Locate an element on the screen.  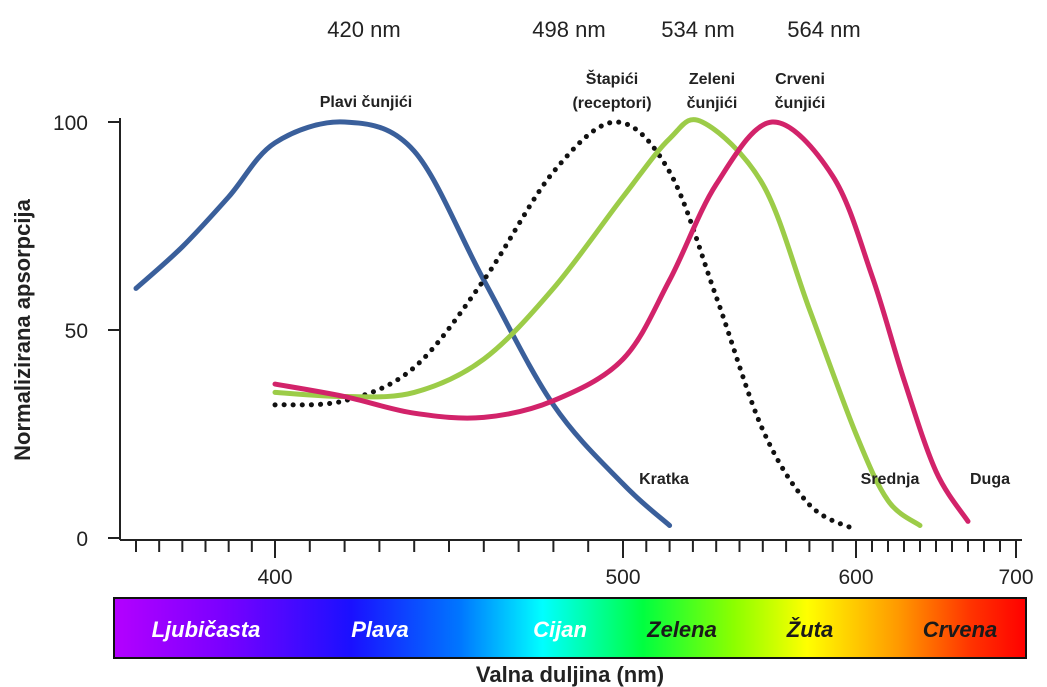
spectrum-label-violet: Ljubičasta is located at coordinates (206, 629).